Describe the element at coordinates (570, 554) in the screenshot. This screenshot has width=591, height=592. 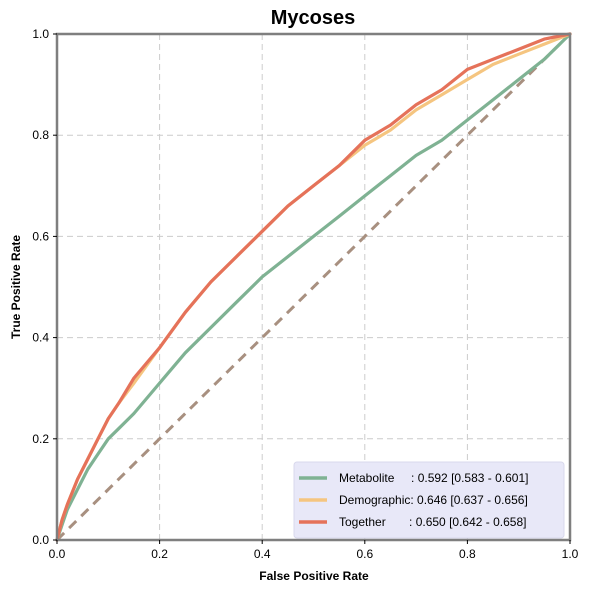
I see `x-tick-label: 1.0` at that location.